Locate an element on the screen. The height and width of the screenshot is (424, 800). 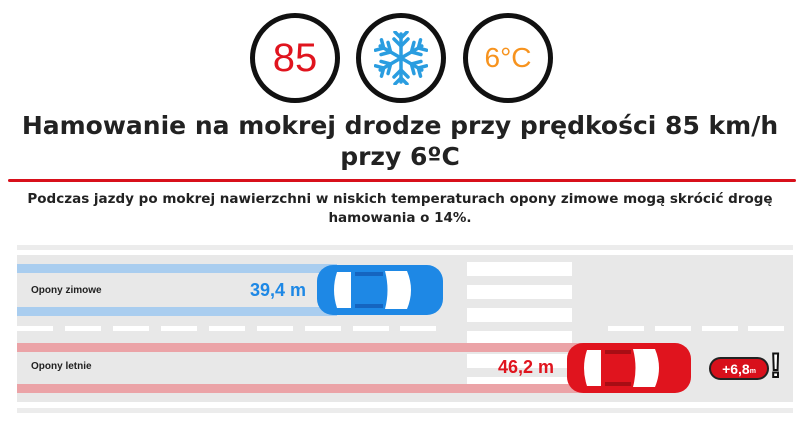
car-red-icon is located at coordinates (629, 368).